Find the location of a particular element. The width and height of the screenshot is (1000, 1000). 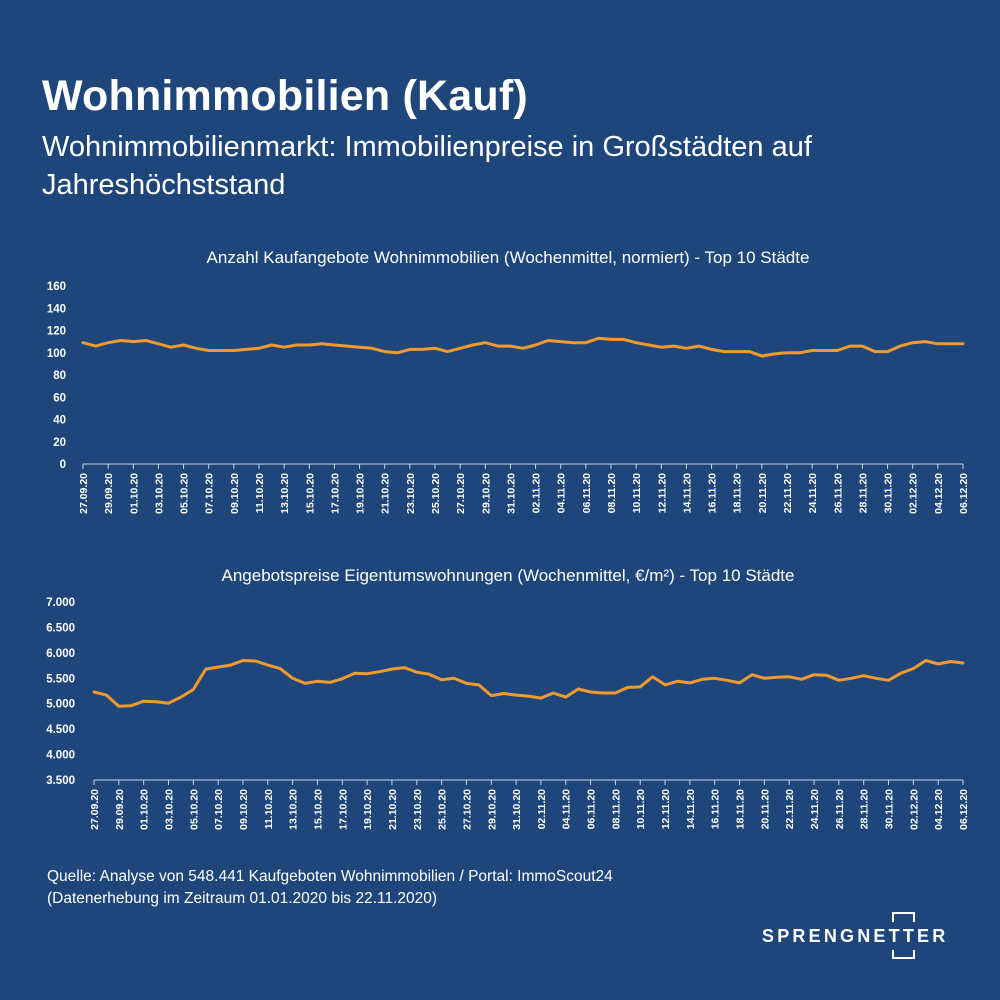

y-tick-label: 5.000 is located at coordinates (60, 705).